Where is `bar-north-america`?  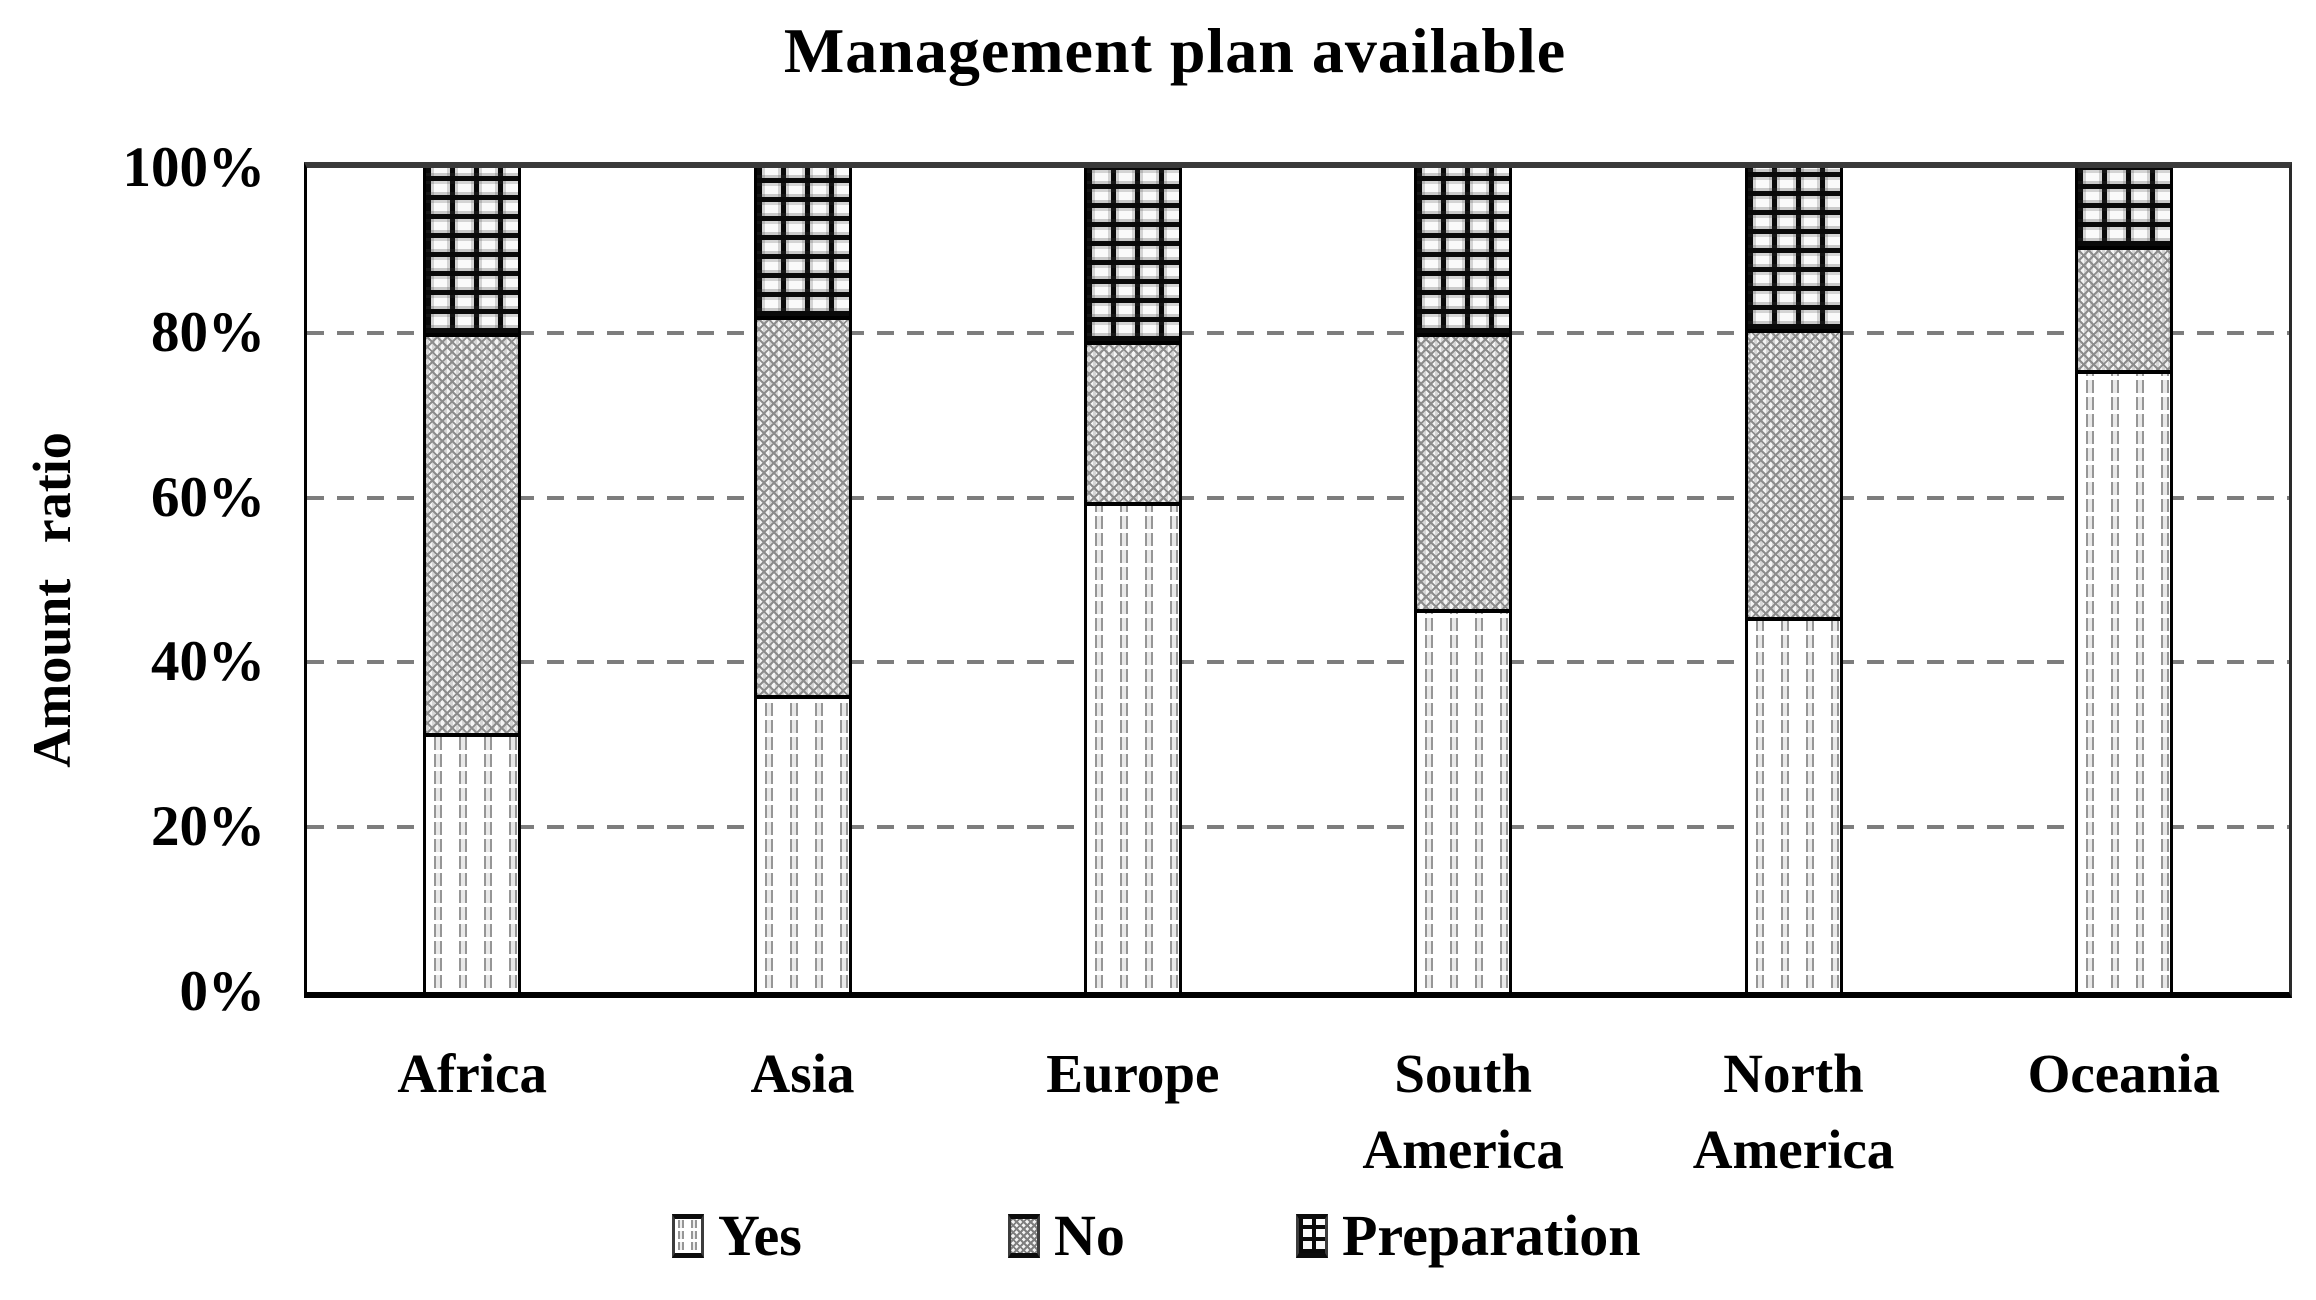 bar-north-america is located at coordinates (1793, 580).